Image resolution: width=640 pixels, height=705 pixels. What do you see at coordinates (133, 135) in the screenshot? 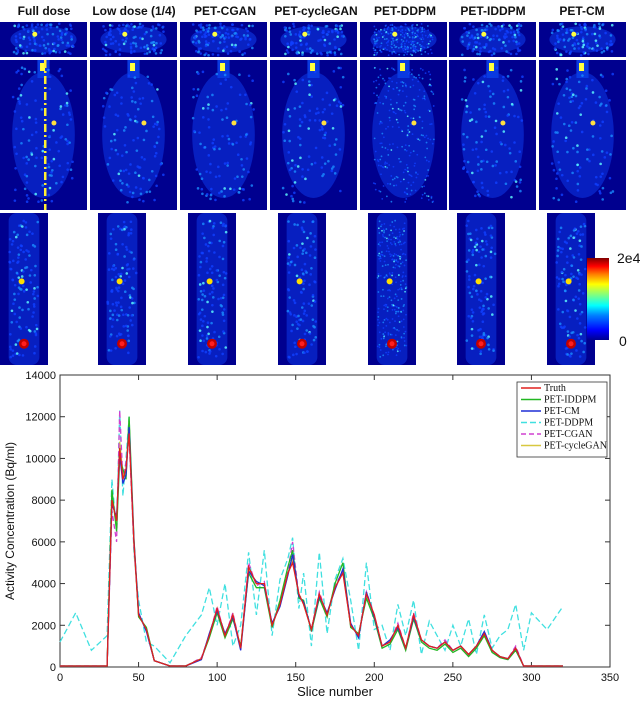
I see `pet-coronal-panel-low-dose` at bounding box center [133, 135].